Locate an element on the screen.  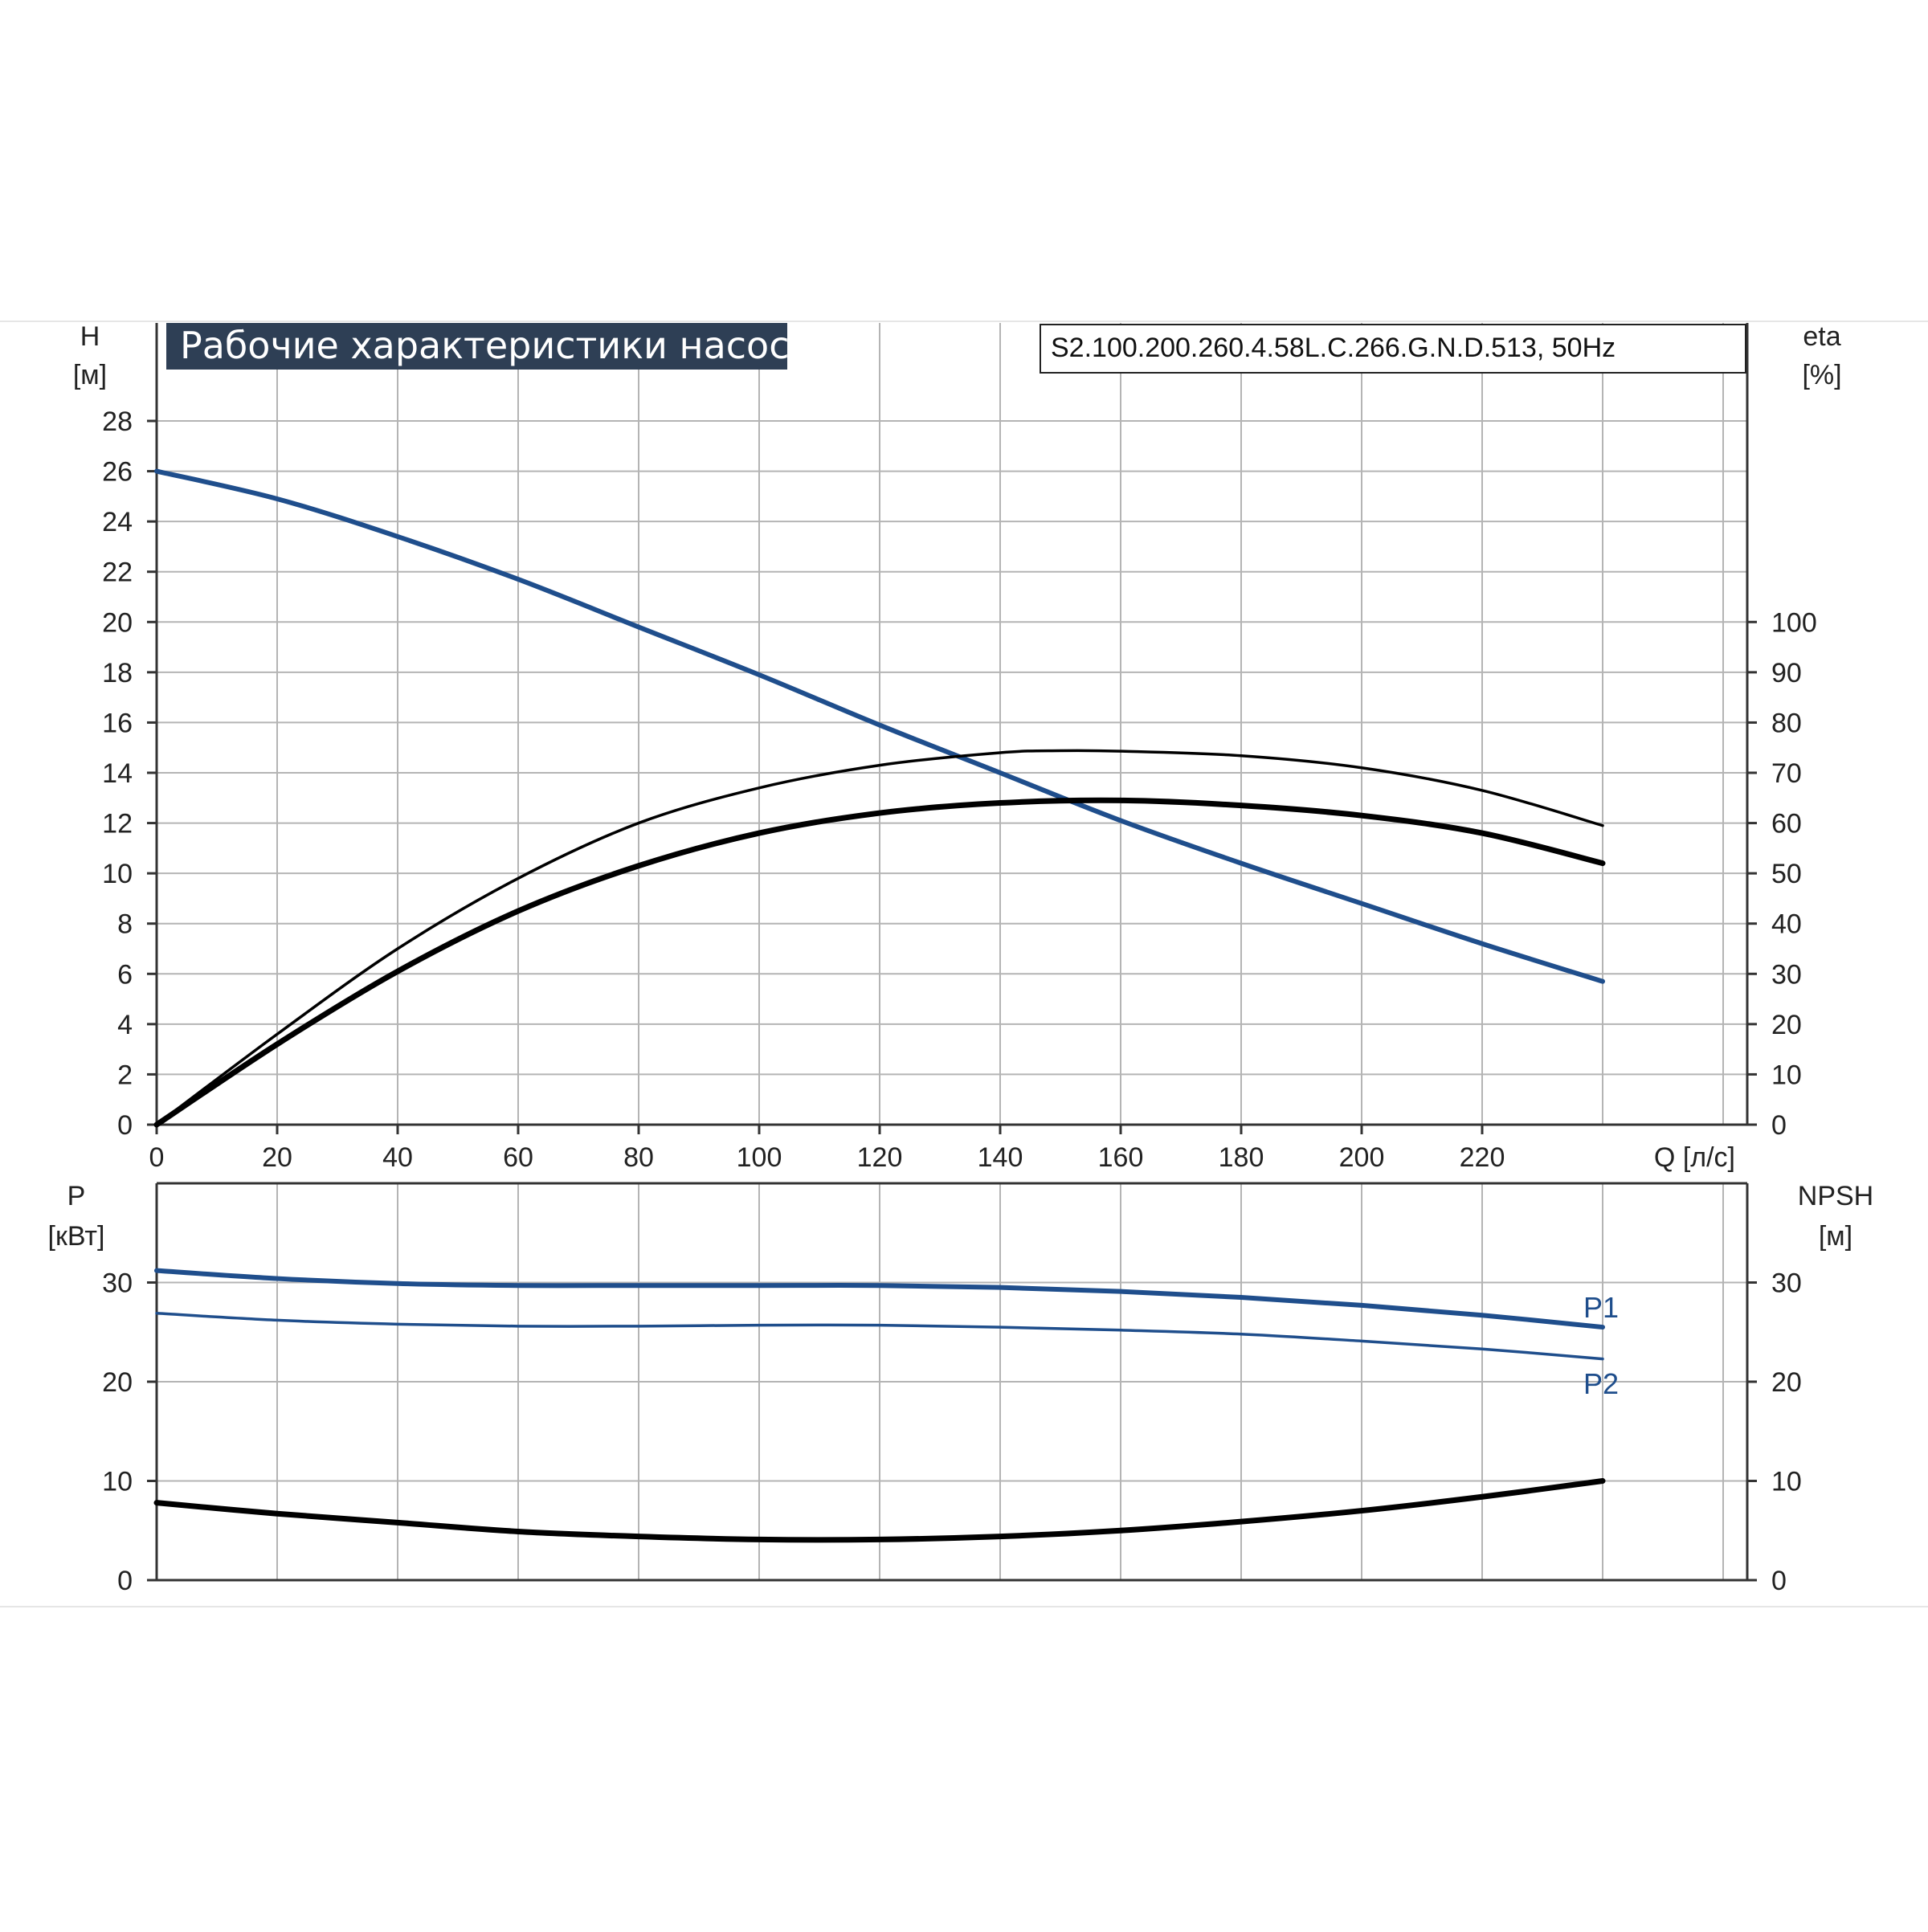
chart-title: Рабочие характеристики насоса is located at coordinates (496, 345).